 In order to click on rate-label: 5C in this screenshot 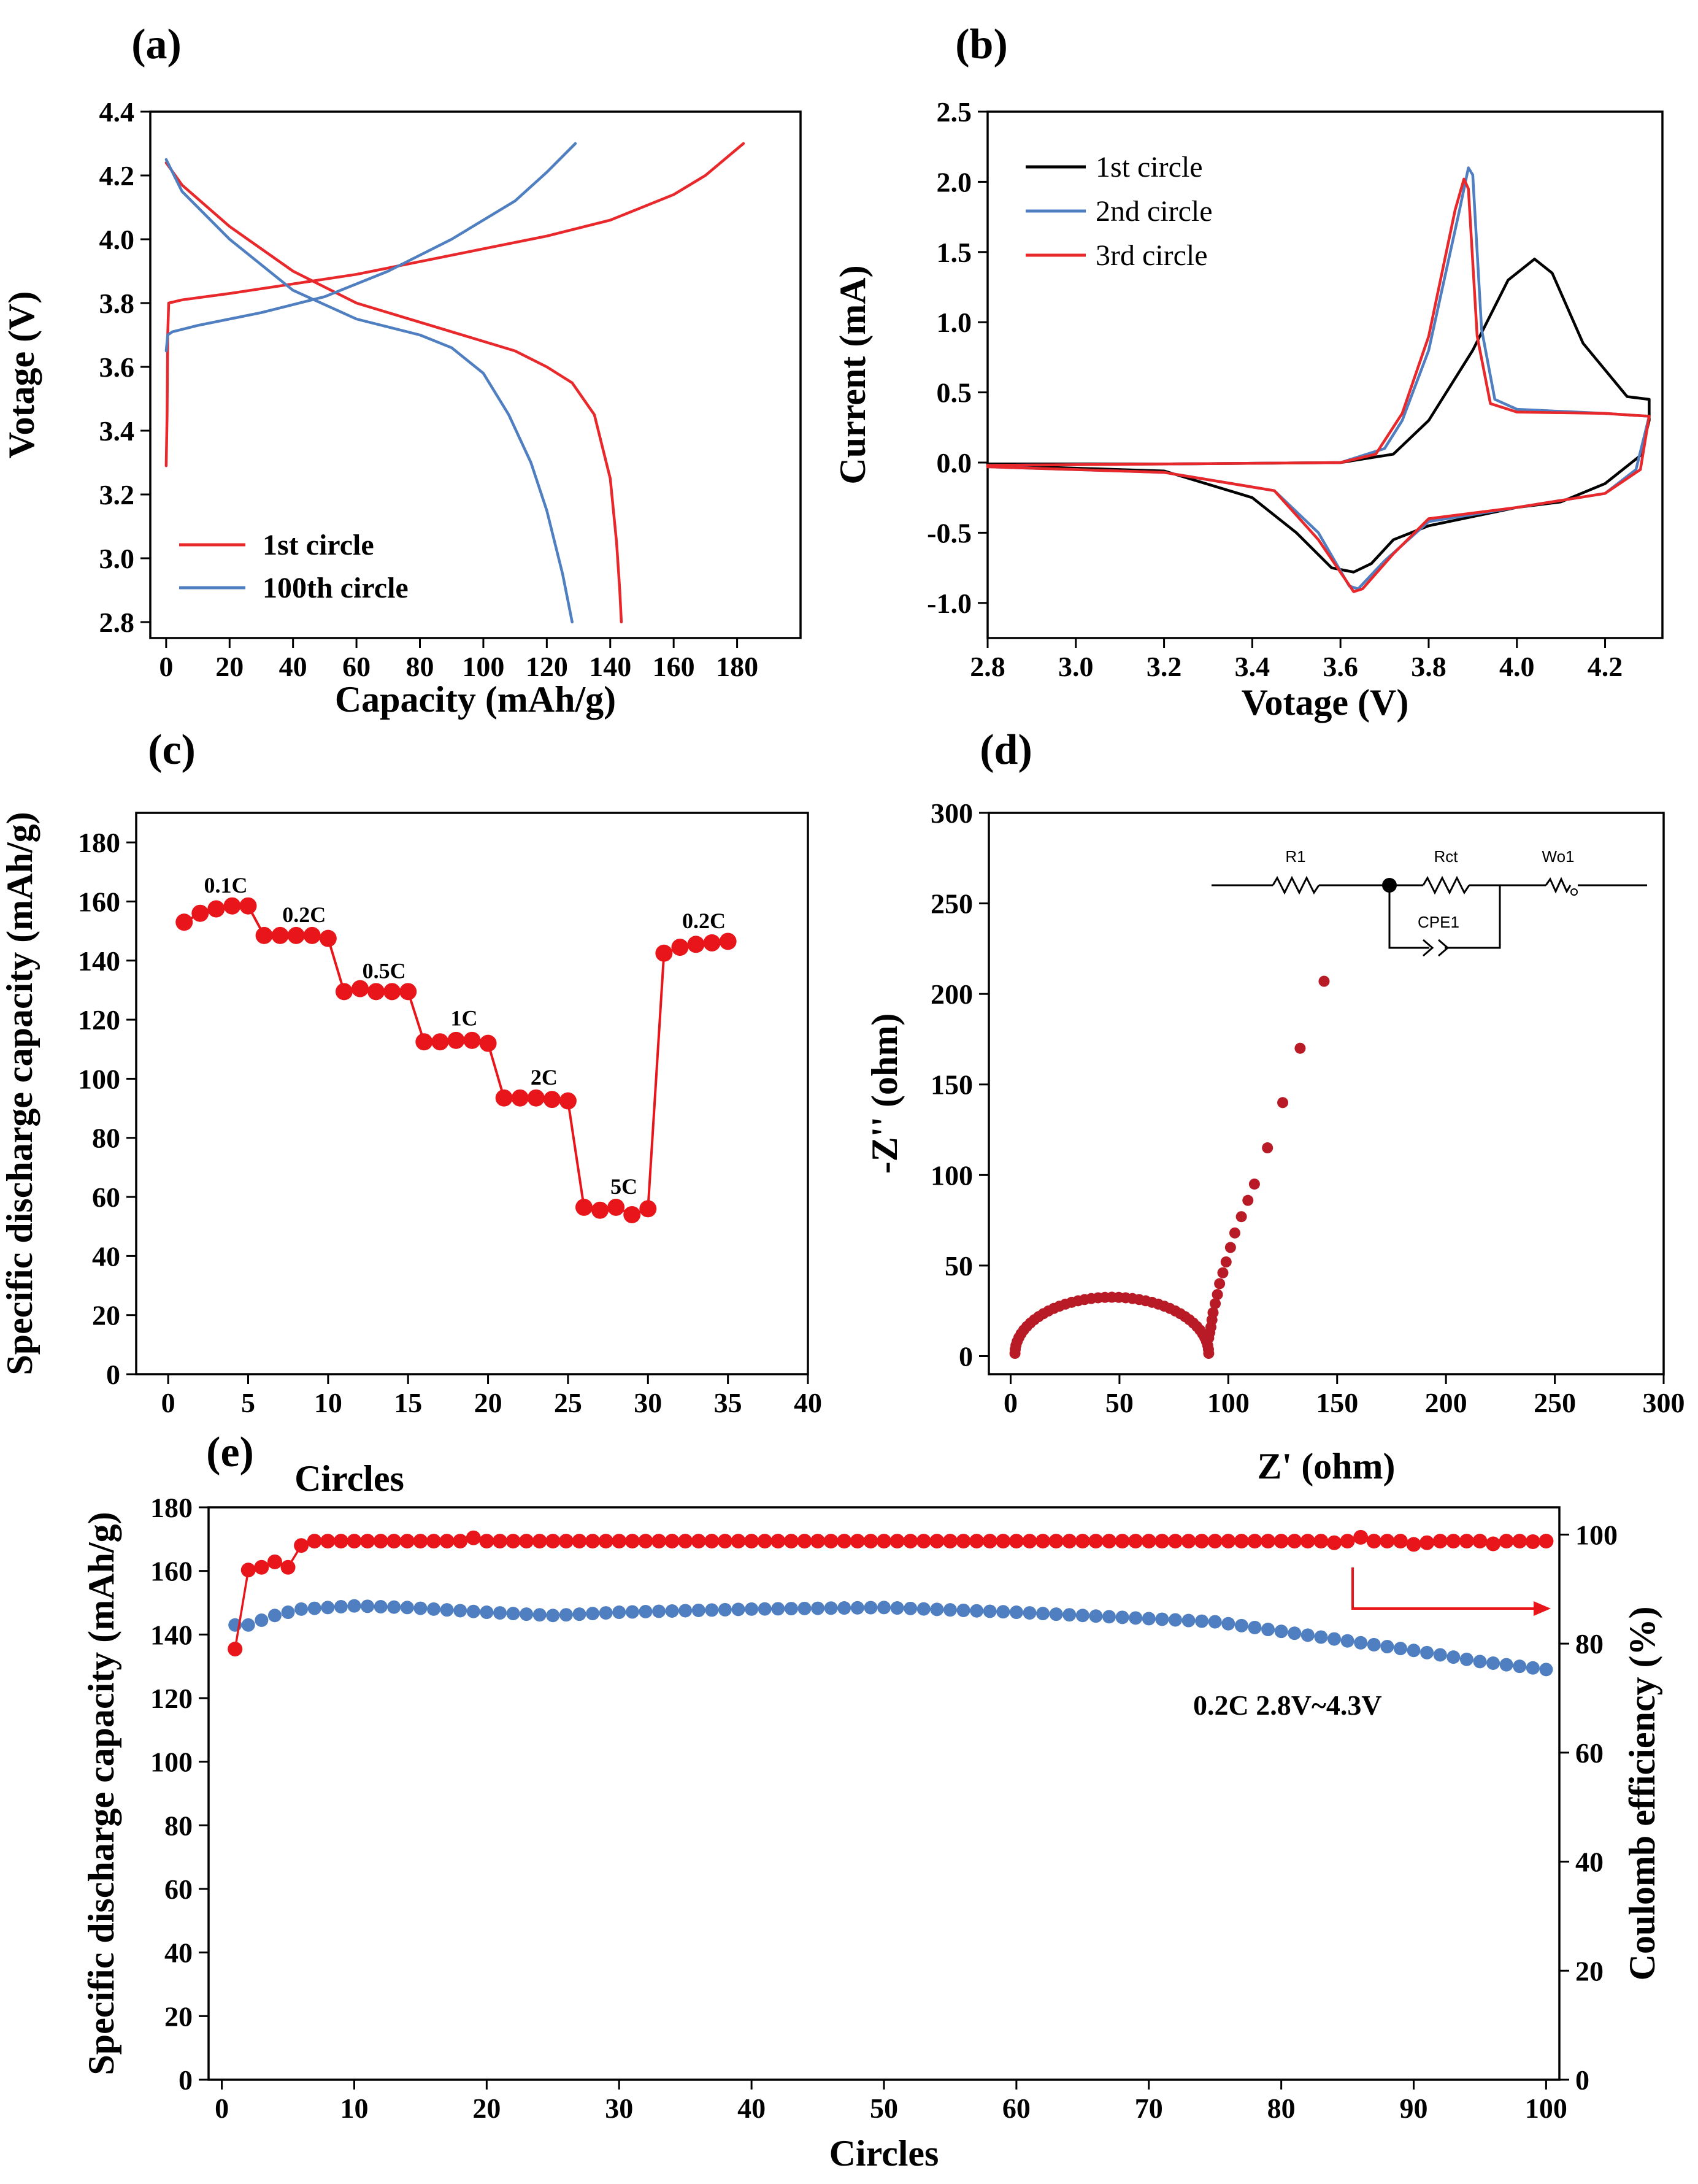, I will do `click(623, 1186)`.